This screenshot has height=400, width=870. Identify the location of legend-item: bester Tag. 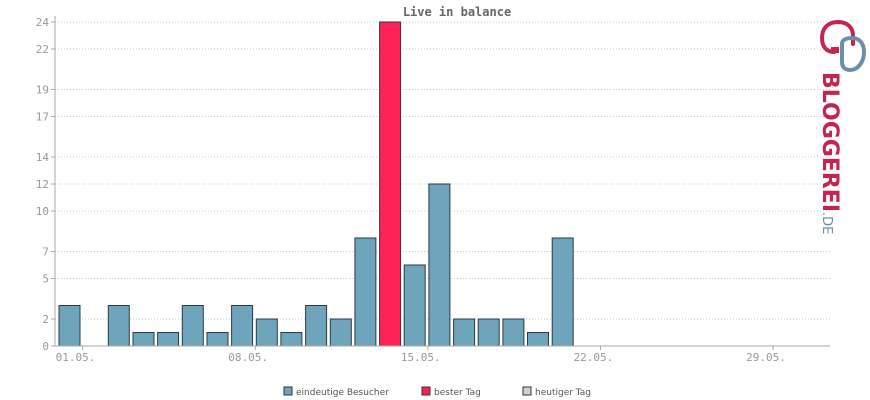
(451, 392).